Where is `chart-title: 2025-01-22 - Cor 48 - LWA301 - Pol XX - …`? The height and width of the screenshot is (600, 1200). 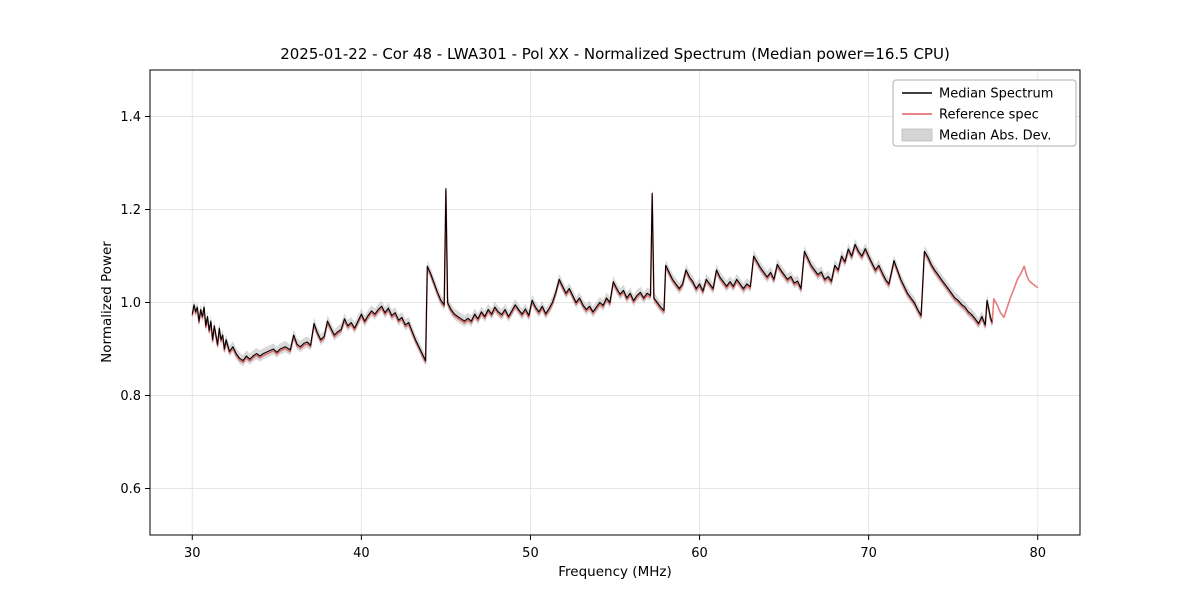
chart-title: 2025-01-22 - Cor 48 - LWA301 - Pol XX - … is located at coordinates (615, 54).